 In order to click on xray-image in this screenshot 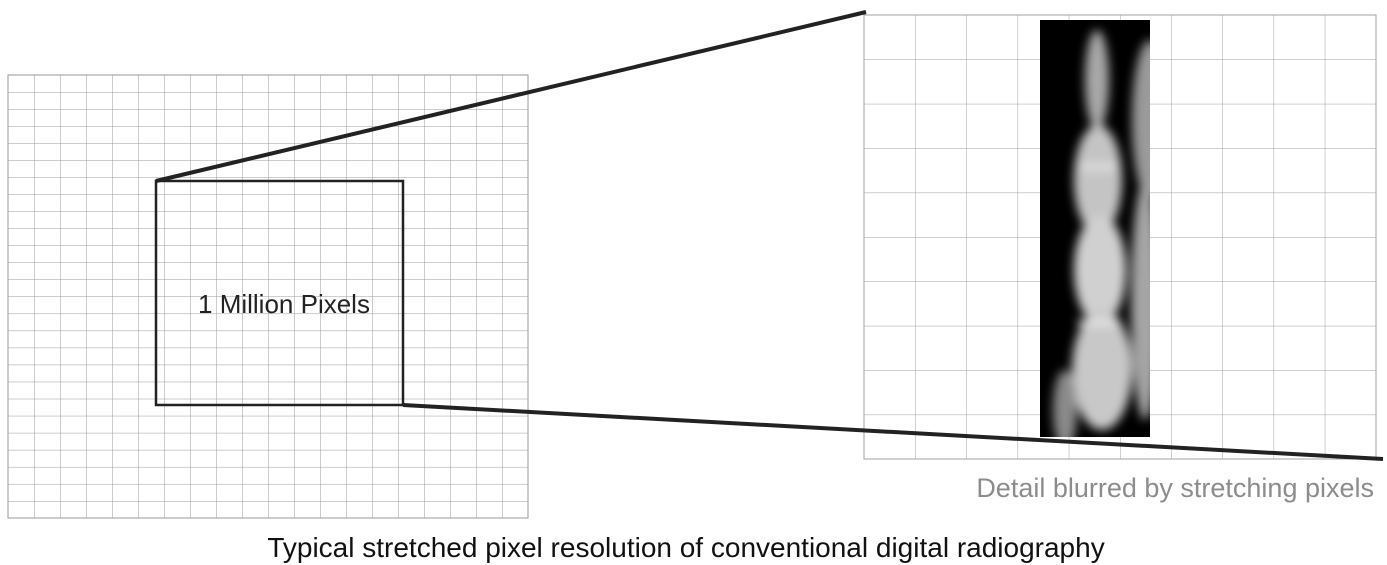, I will do `click(1095, 228)`.